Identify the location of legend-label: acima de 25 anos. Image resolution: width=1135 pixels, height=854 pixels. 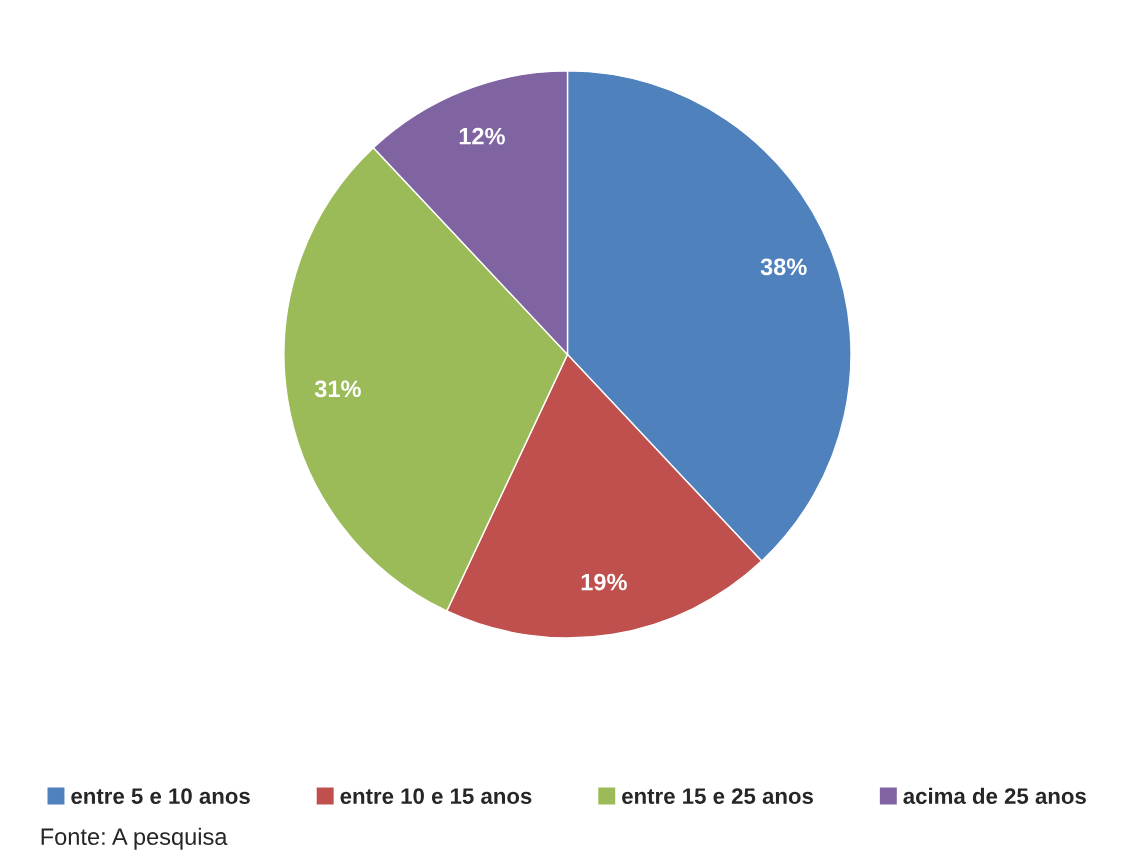
(994, 795).